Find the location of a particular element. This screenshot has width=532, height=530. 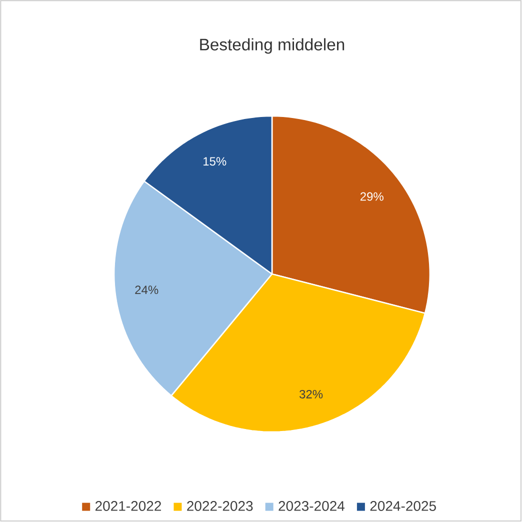

data-label: 29% is located at coordinates (372, 196).